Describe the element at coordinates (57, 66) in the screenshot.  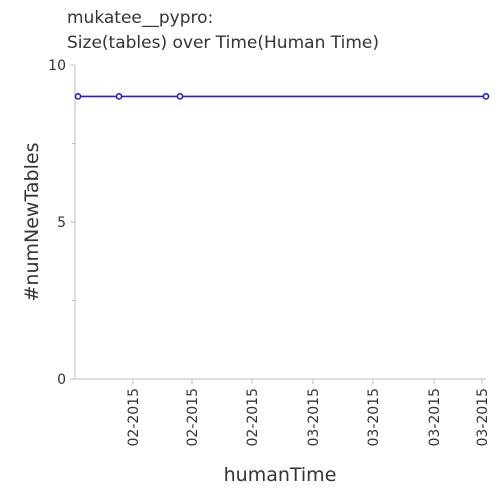
I see `y-tick-label: 10` at that location.